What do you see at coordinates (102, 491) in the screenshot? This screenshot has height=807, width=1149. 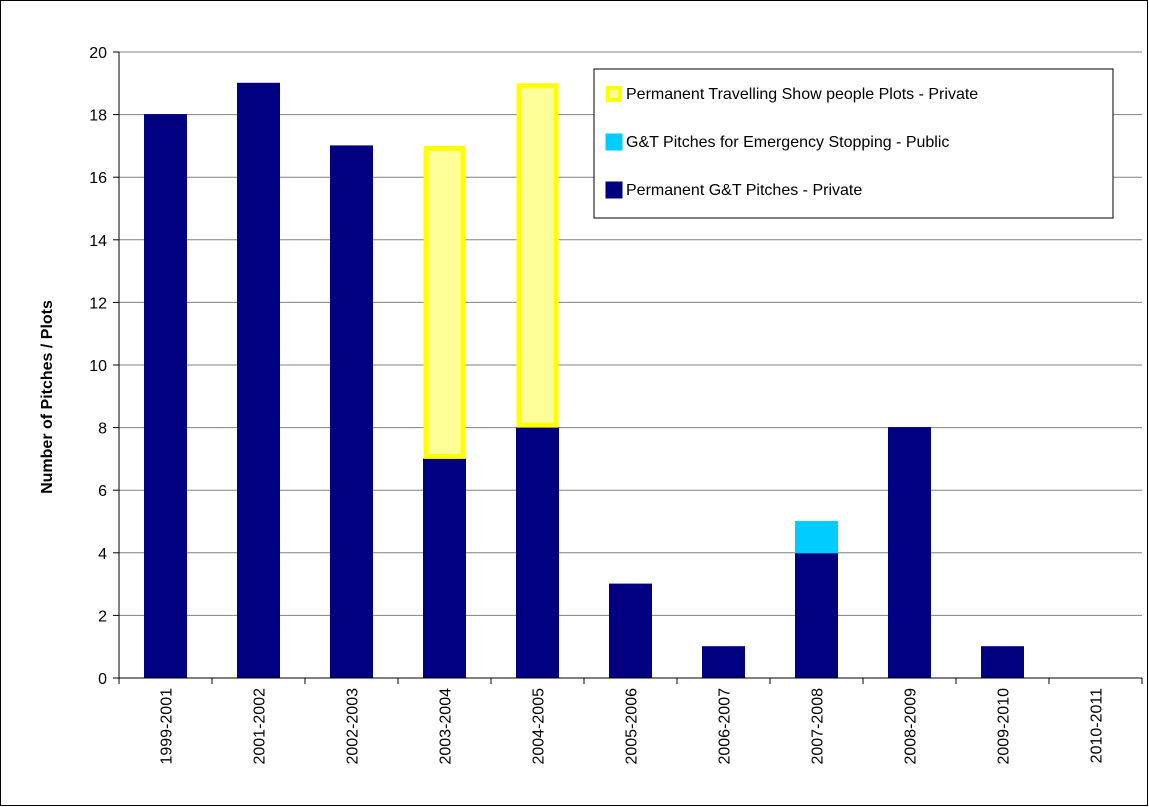 I see `y-tick-label: 6` at bounding box center [102, 491].